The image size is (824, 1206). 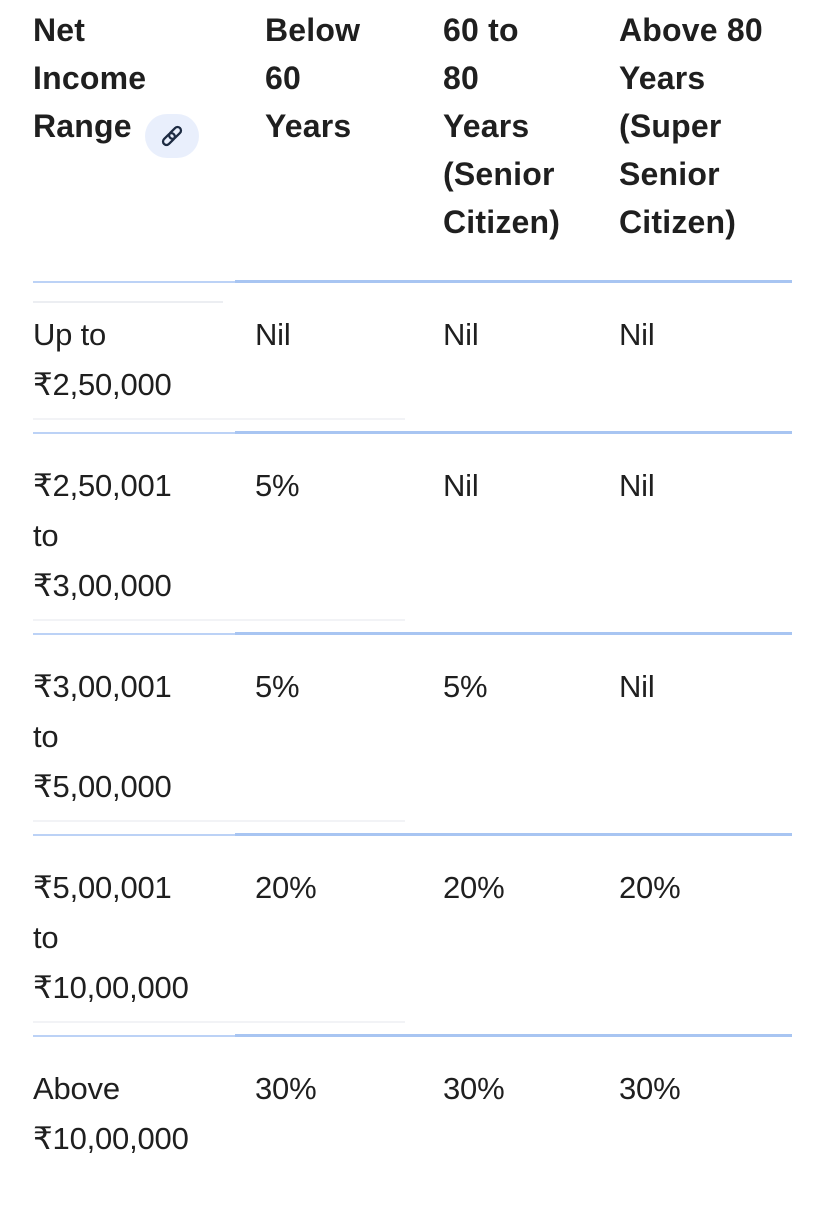 I want to click on income-range-text: ₹3,00,001 to ₹5,00,000, so click(x=102, y=736).